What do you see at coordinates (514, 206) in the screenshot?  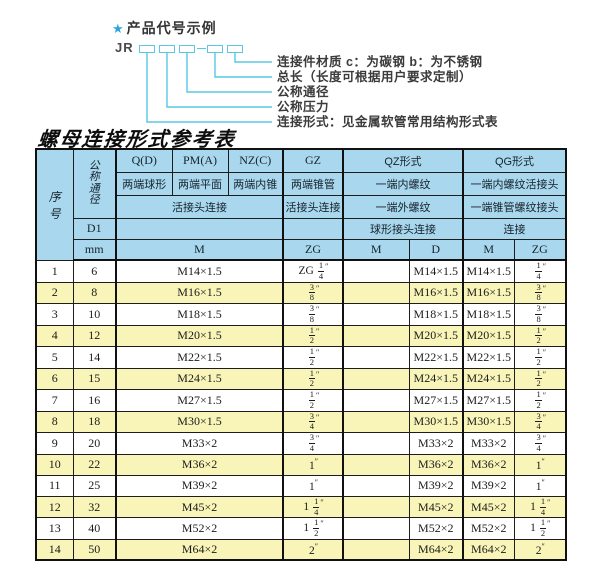 I see `header-conn-qg: 一端锥管螺纹接头` at bounding box center [514, 206].